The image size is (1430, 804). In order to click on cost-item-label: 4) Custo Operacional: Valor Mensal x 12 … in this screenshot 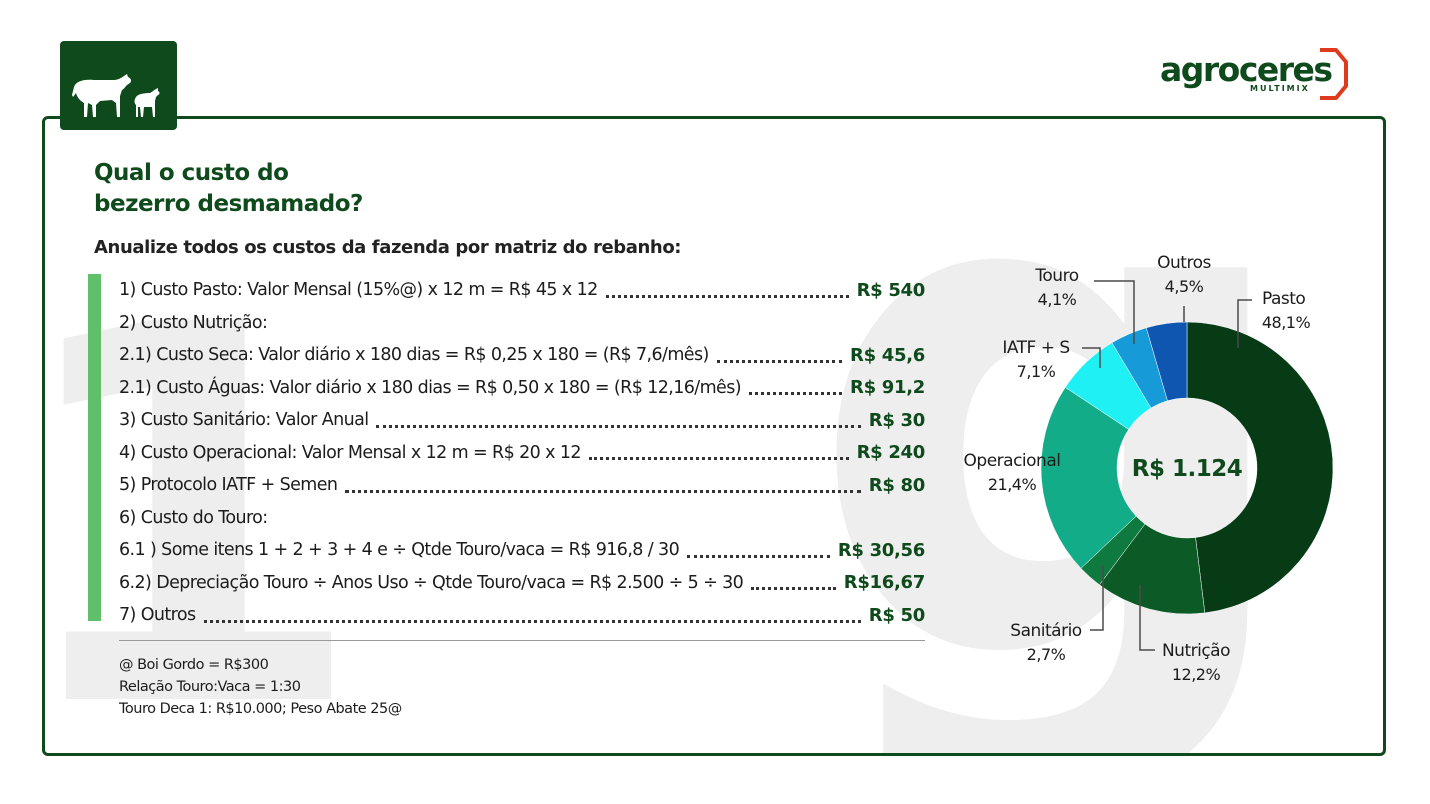, I will do `click(350, 452)`.